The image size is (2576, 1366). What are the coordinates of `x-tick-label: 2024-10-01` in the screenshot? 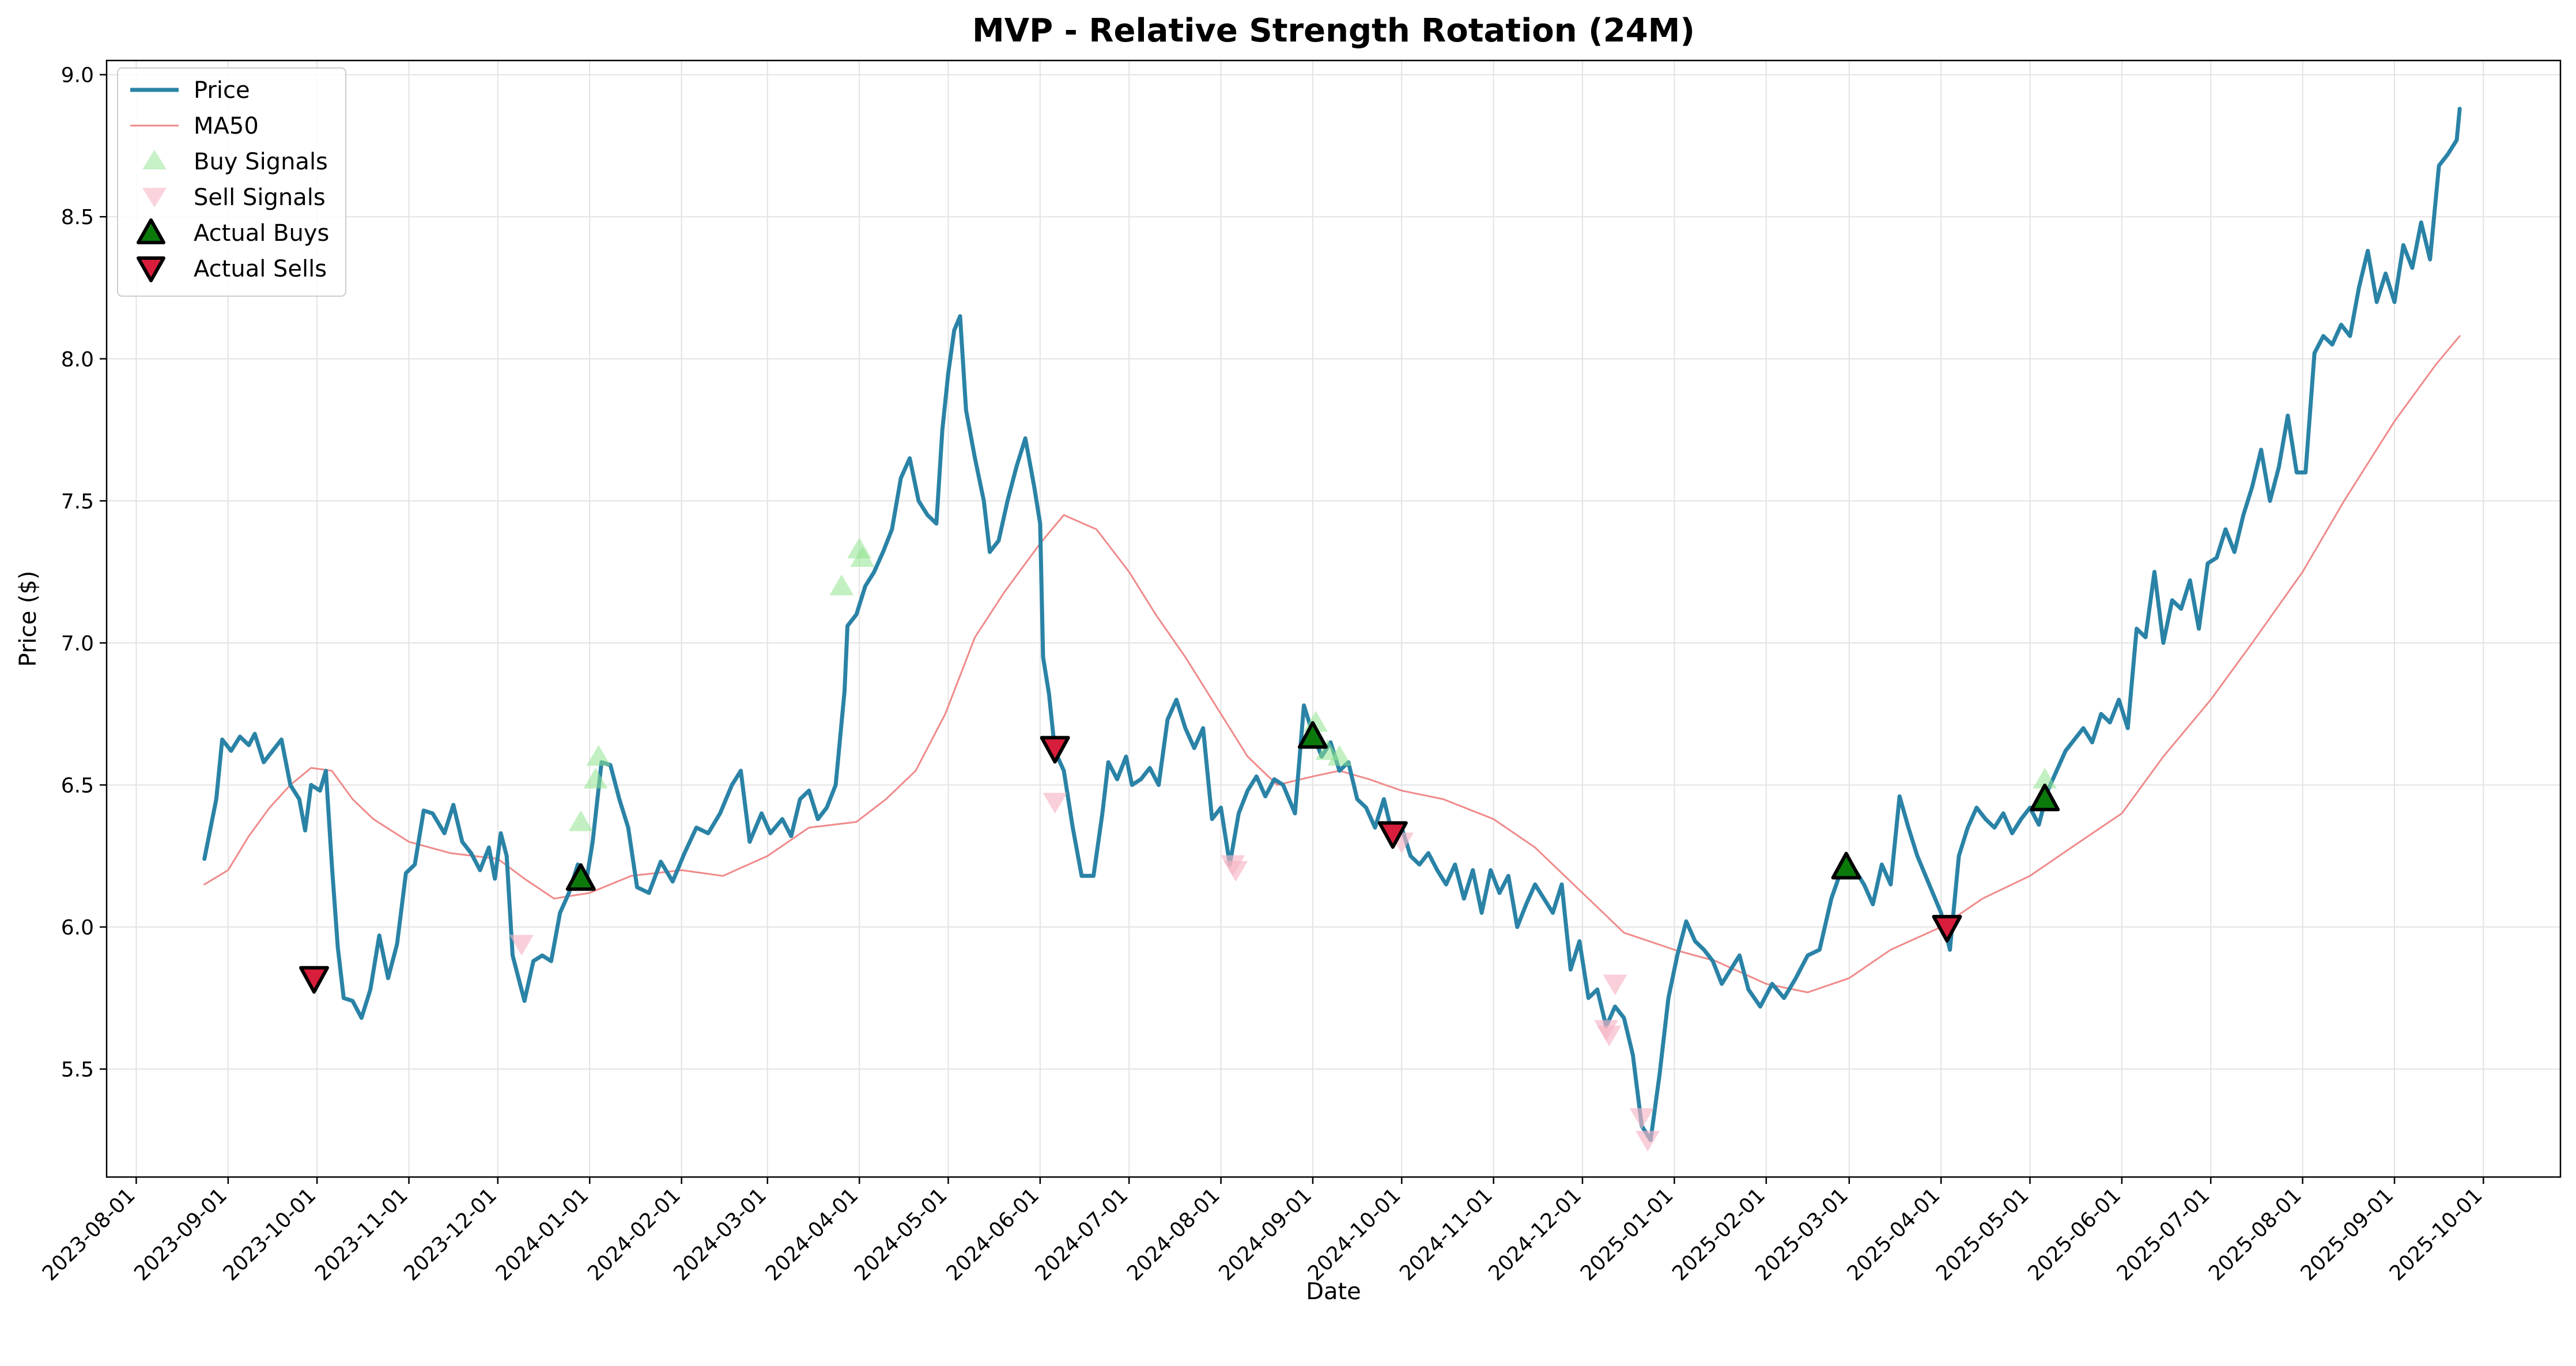 It's located at (1355, 1234).